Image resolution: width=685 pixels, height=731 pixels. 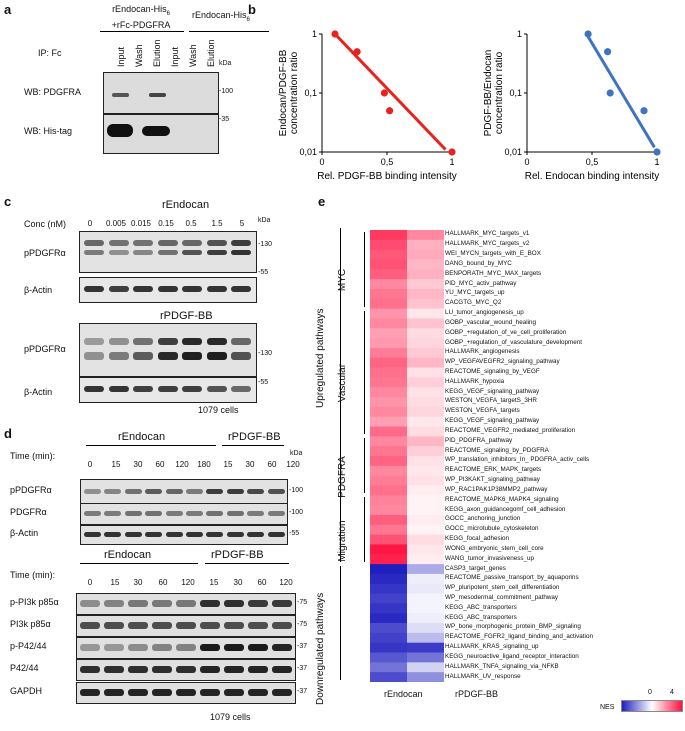 I want to click on c-p-label-2: pPDGFRα, so click(x=45, y=349).